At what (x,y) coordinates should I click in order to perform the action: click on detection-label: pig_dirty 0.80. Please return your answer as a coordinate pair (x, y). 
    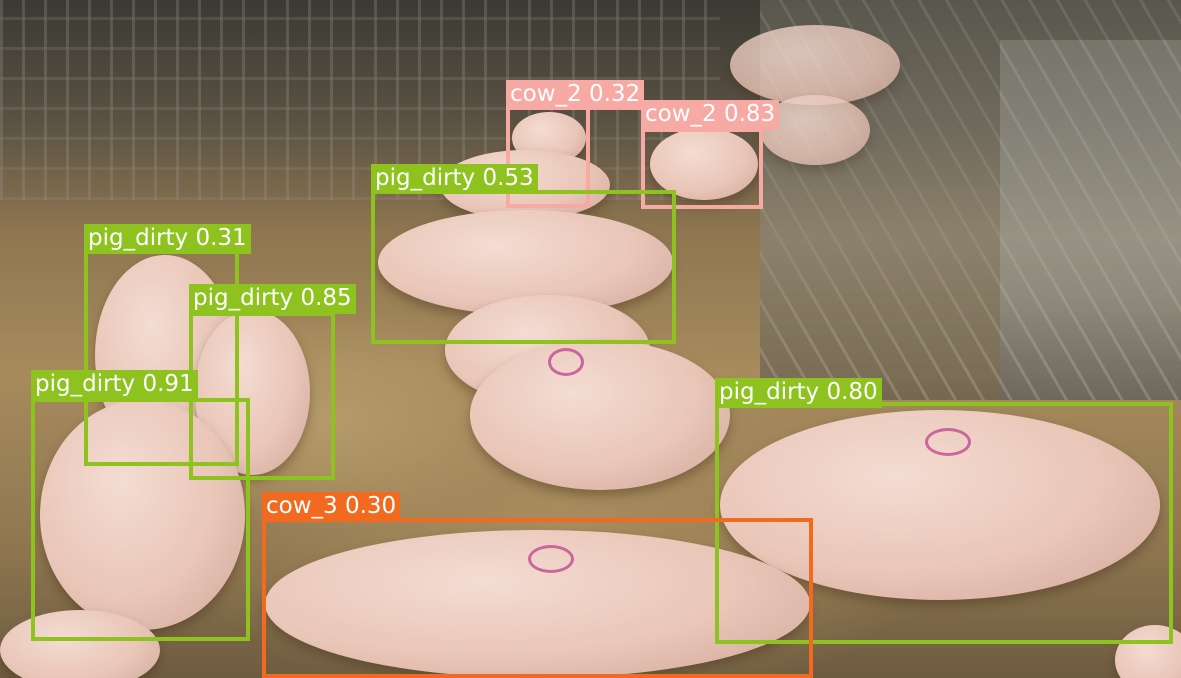
    Looking at the image, I should click on (798, 393).